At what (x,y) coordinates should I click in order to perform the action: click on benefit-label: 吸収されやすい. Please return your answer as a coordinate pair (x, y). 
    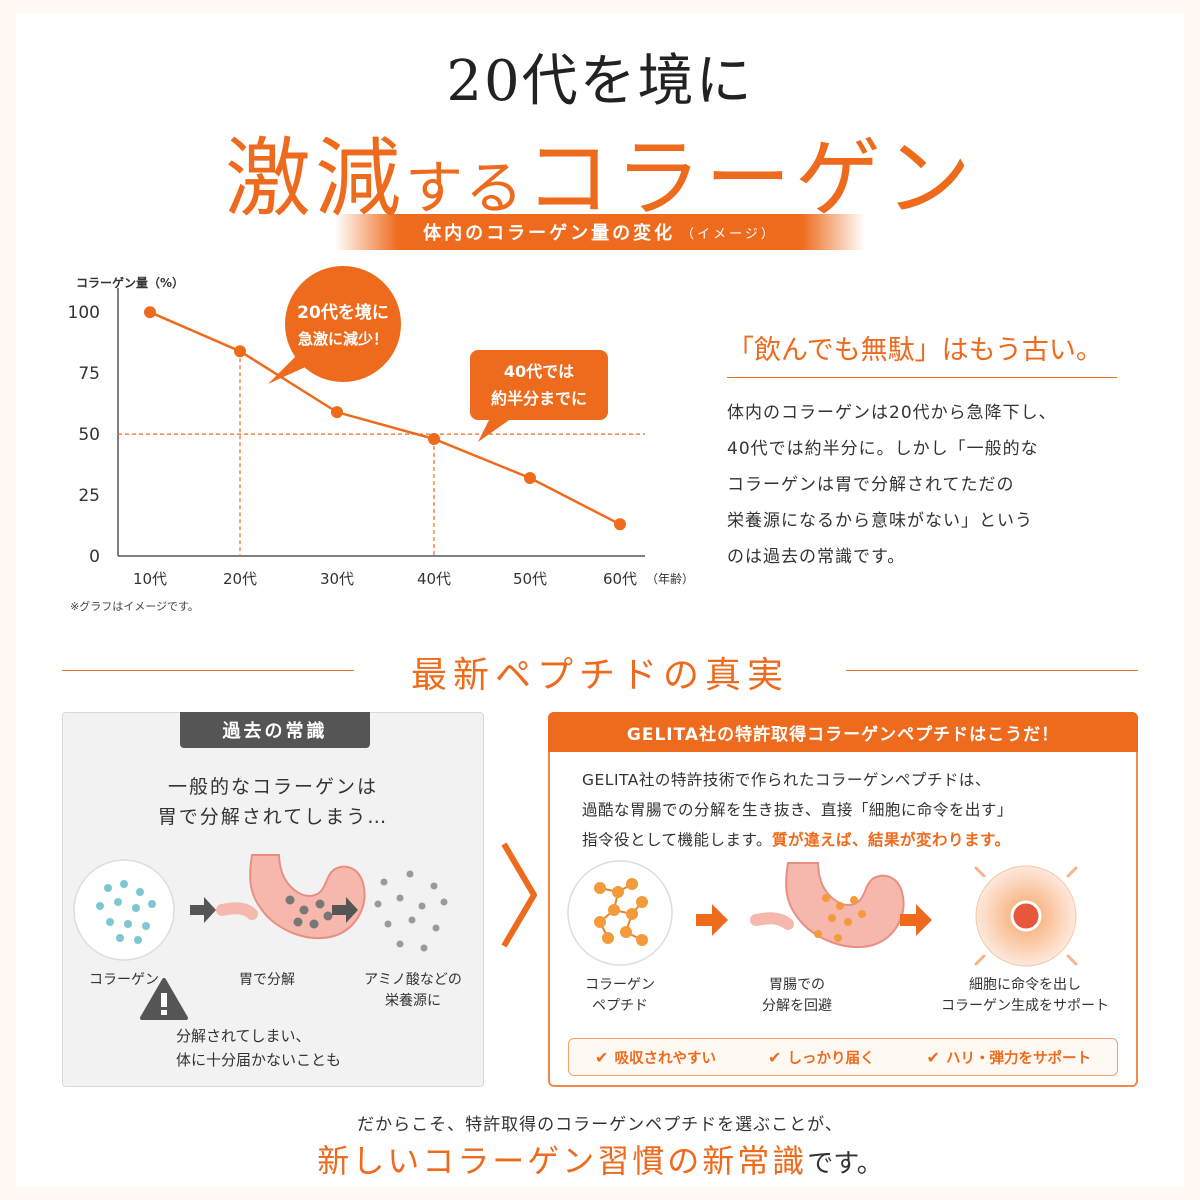
    Looking at the image, I should click on (665, 1058).